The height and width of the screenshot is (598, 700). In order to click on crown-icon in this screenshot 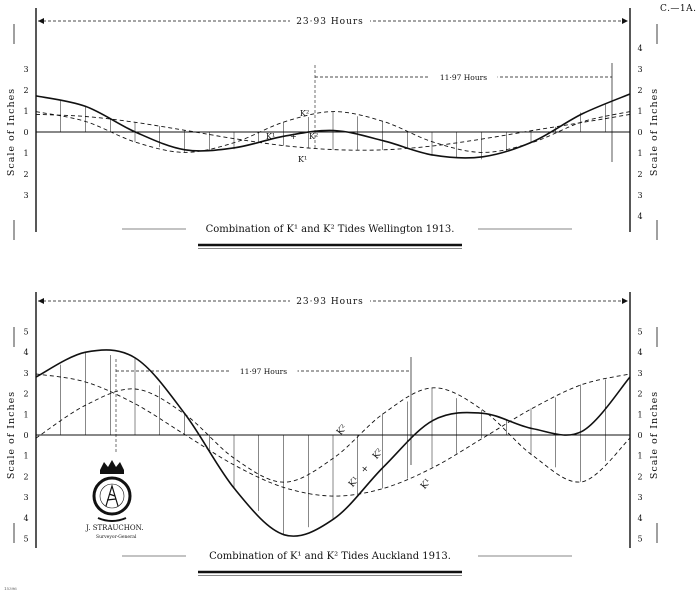, I will do `click(112, 465)`.